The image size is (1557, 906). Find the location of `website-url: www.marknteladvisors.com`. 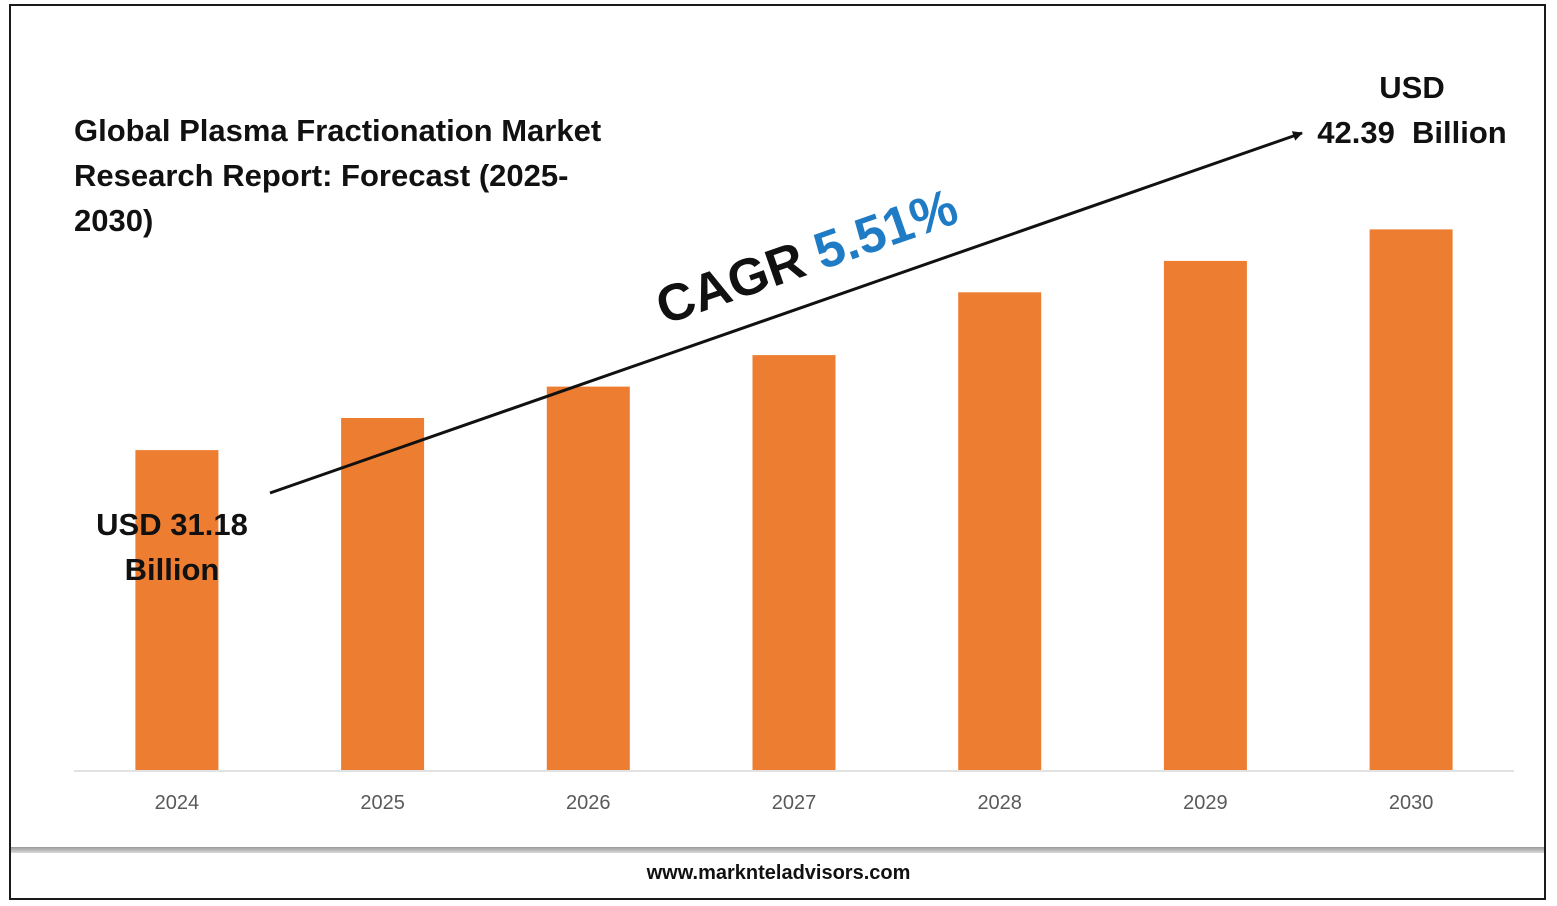

website-url: www.marknteladvisors.com is located at coordinates (778, 873).